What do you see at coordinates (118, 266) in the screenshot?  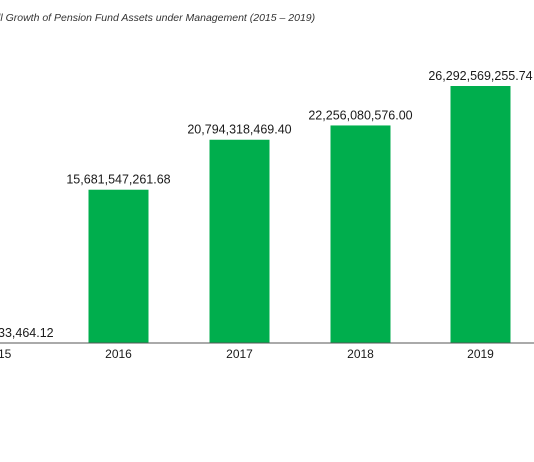 I see `bar-2016` at bounding box center [118, 266].